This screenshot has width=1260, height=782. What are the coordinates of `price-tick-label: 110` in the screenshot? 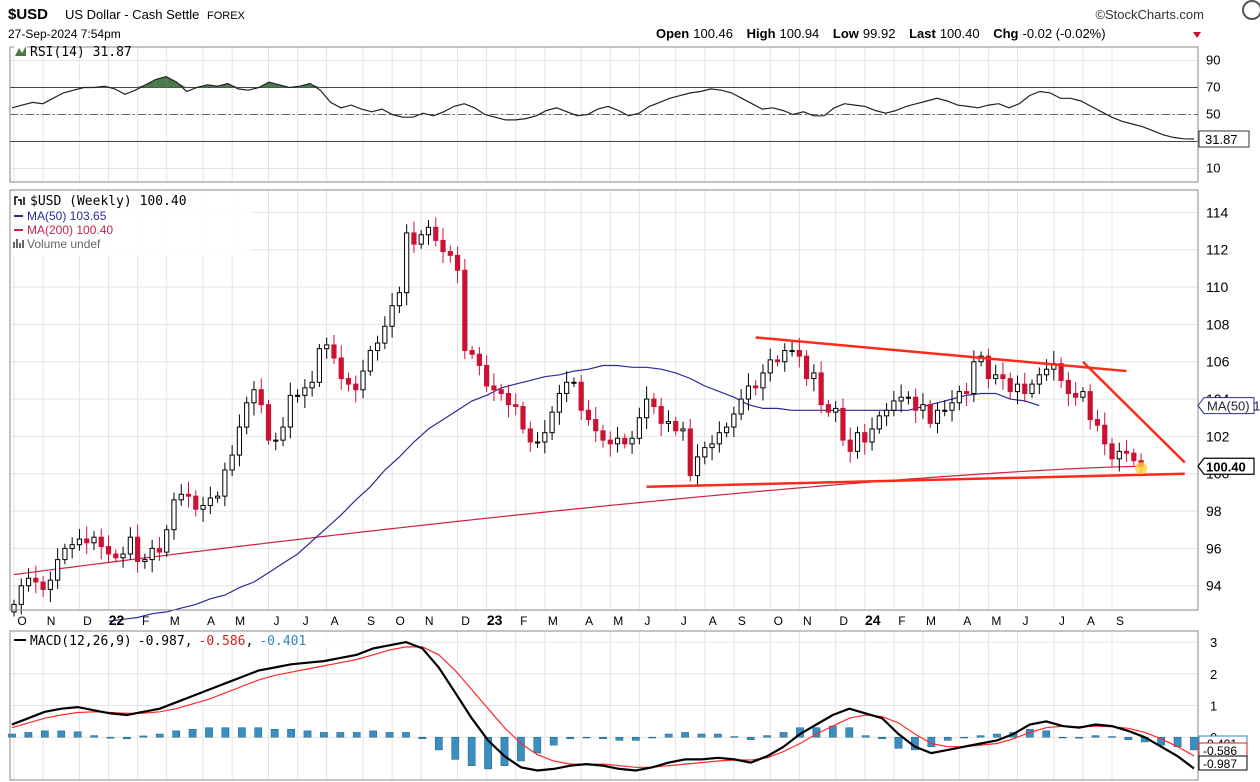 It's located at (1217, 287).